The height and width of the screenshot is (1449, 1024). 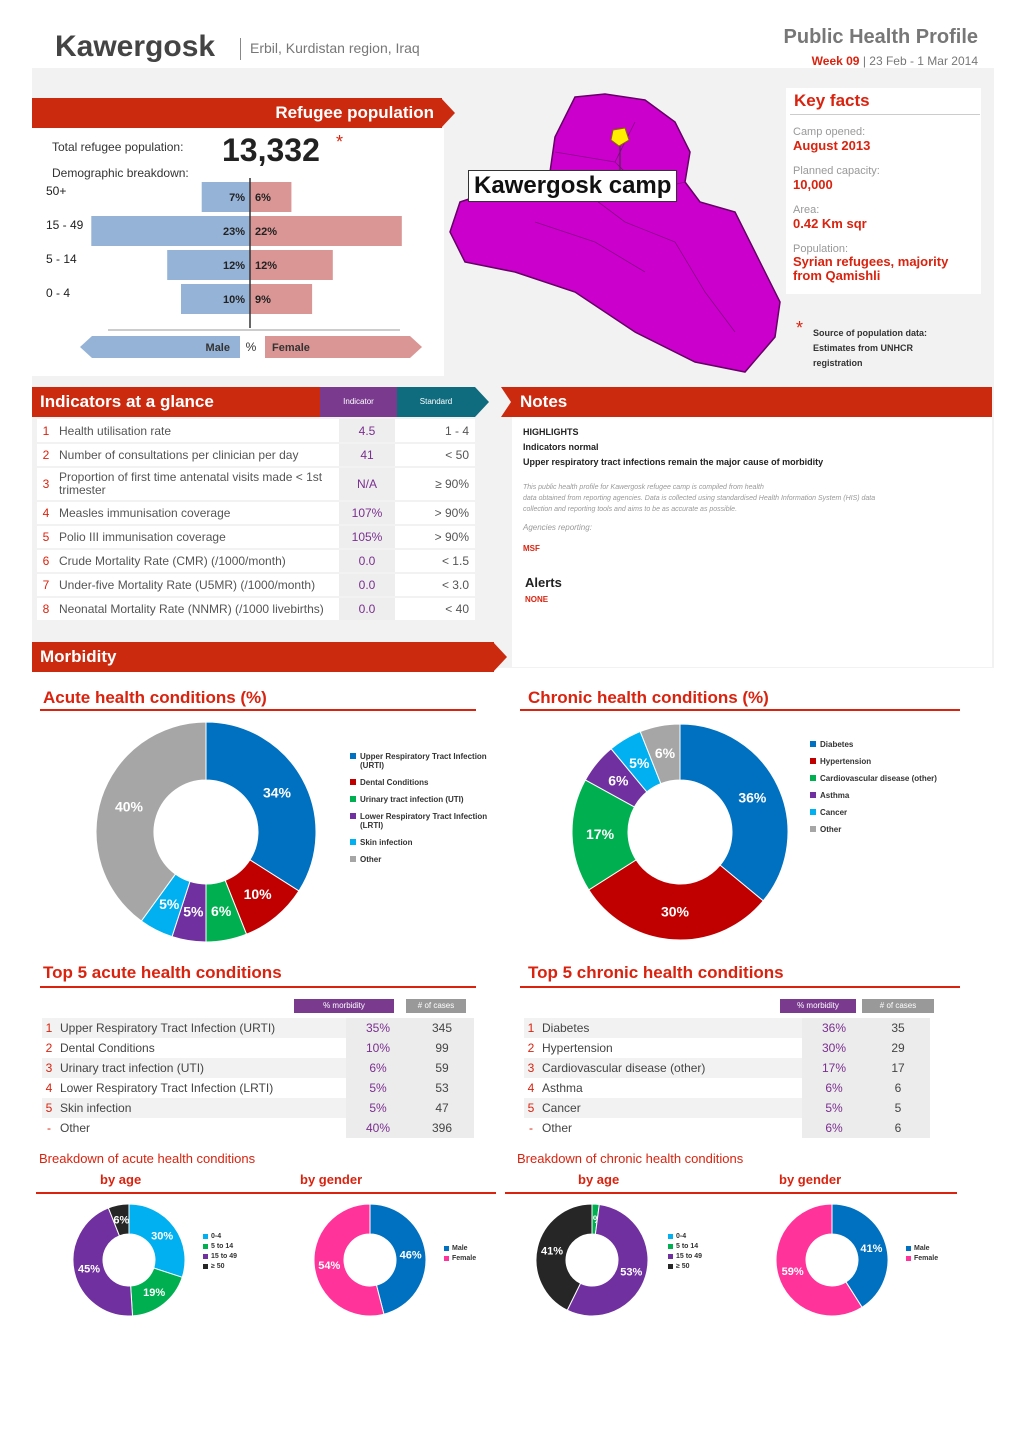 What do you see at coordinates (129, 807) in the screenshot?
I see `slice-label: 40%` at bounding box center [129, 807].